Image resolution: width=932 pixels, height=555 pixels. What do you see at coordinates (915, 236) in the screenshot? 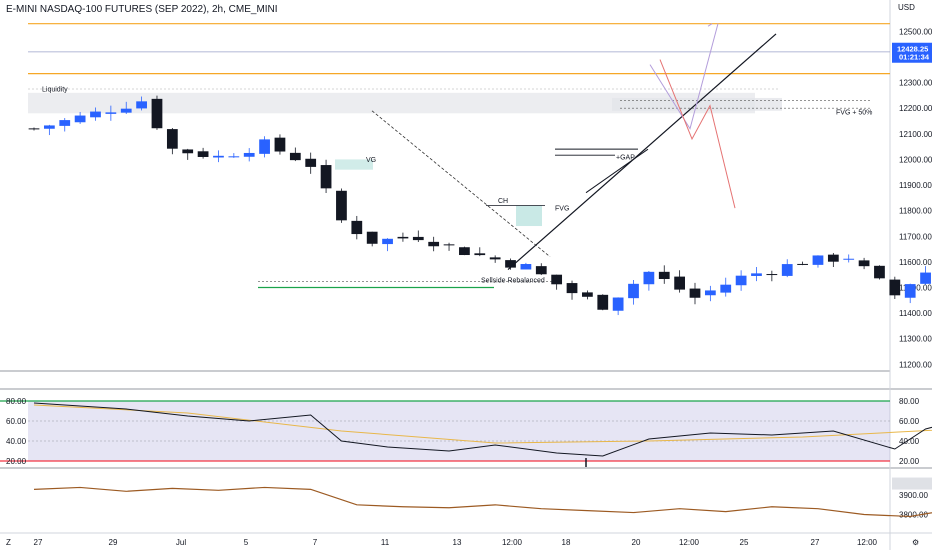
I see `y-tick-label: 11700.00` at bounding box center [915, 236].